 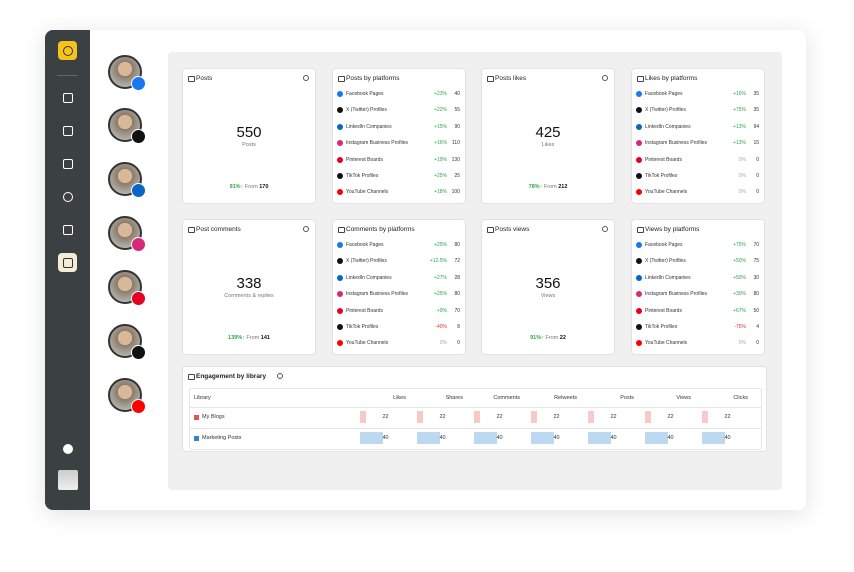 I want to click on platform-row: TikTok Profiles 0% 0, so click(x=698, y=177).